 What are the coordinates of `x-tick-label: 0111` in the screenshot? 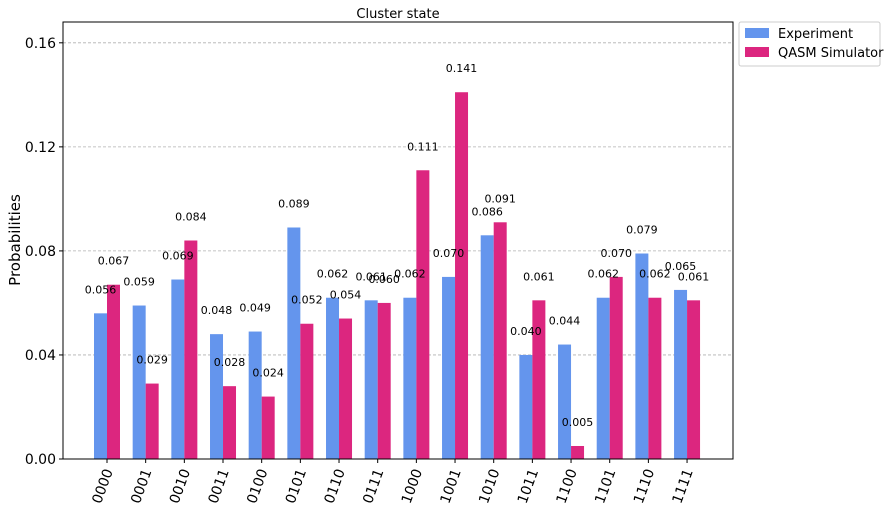 It's located at (373, 486).